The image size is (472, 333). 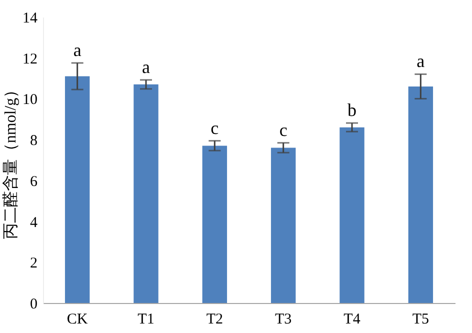 I want to click on x-tick-label: CK, so click(x=77, y=320).